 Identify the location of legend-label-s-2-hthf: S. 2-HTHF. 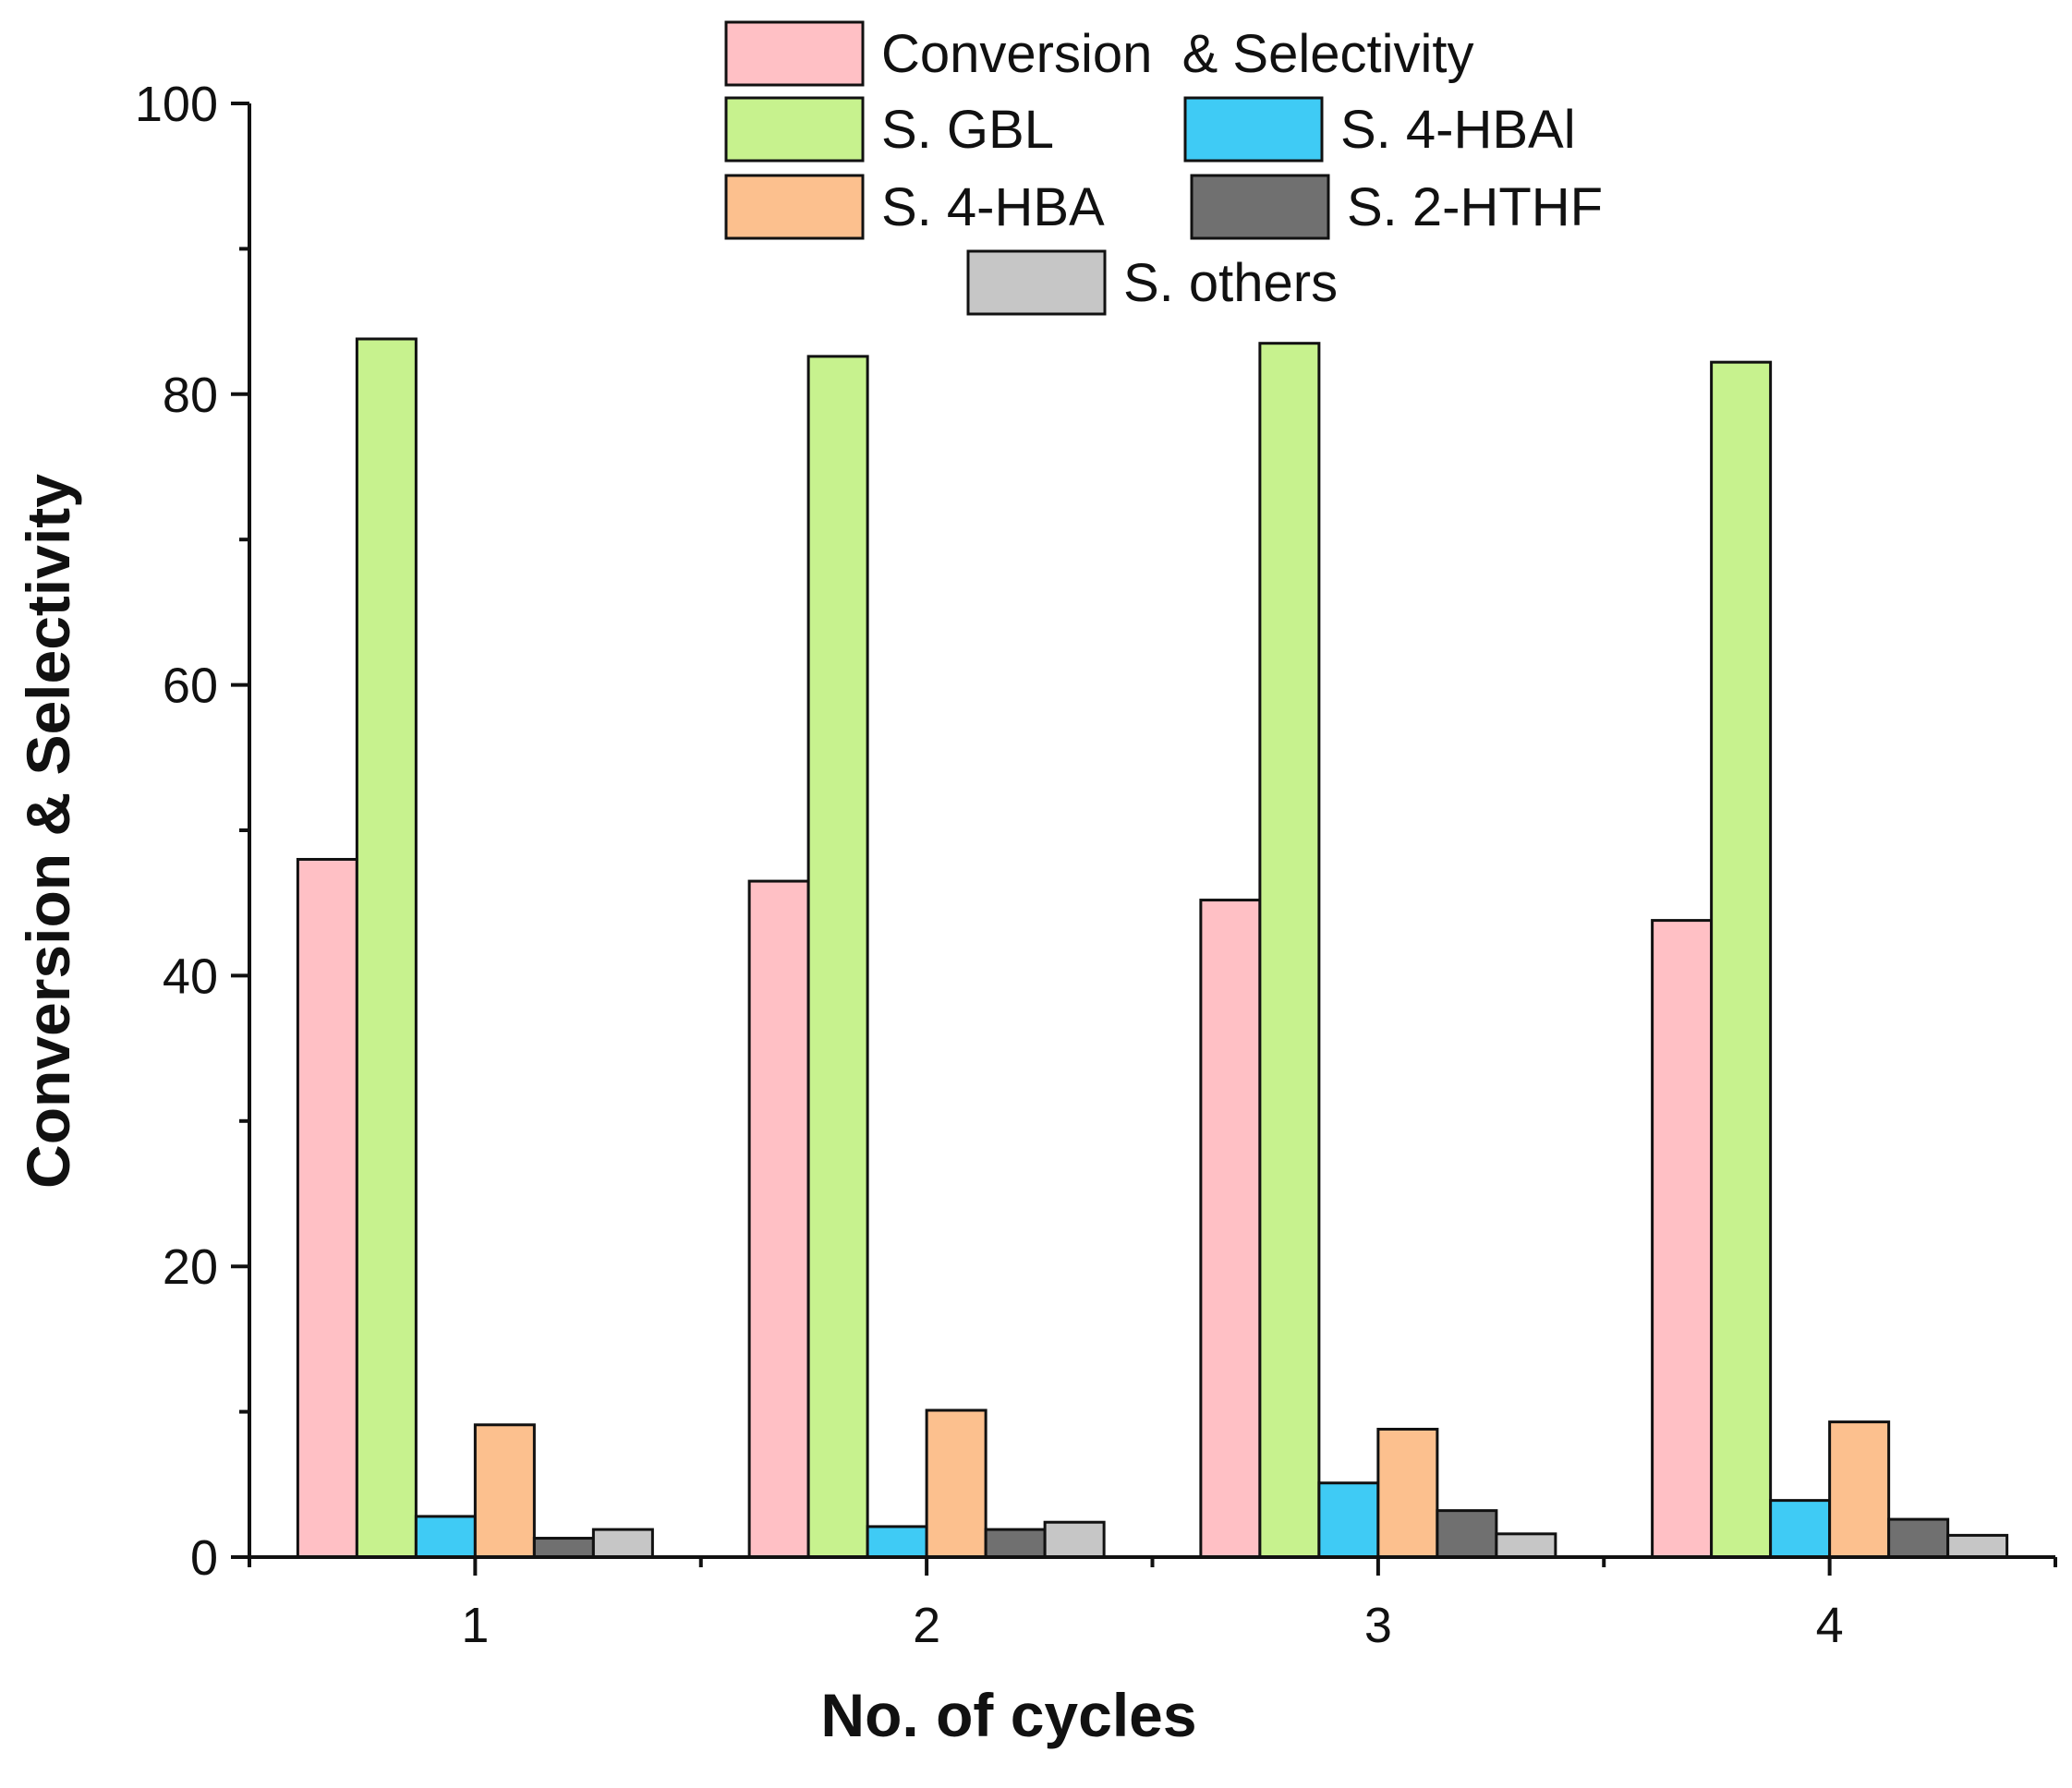
(1475, 207).